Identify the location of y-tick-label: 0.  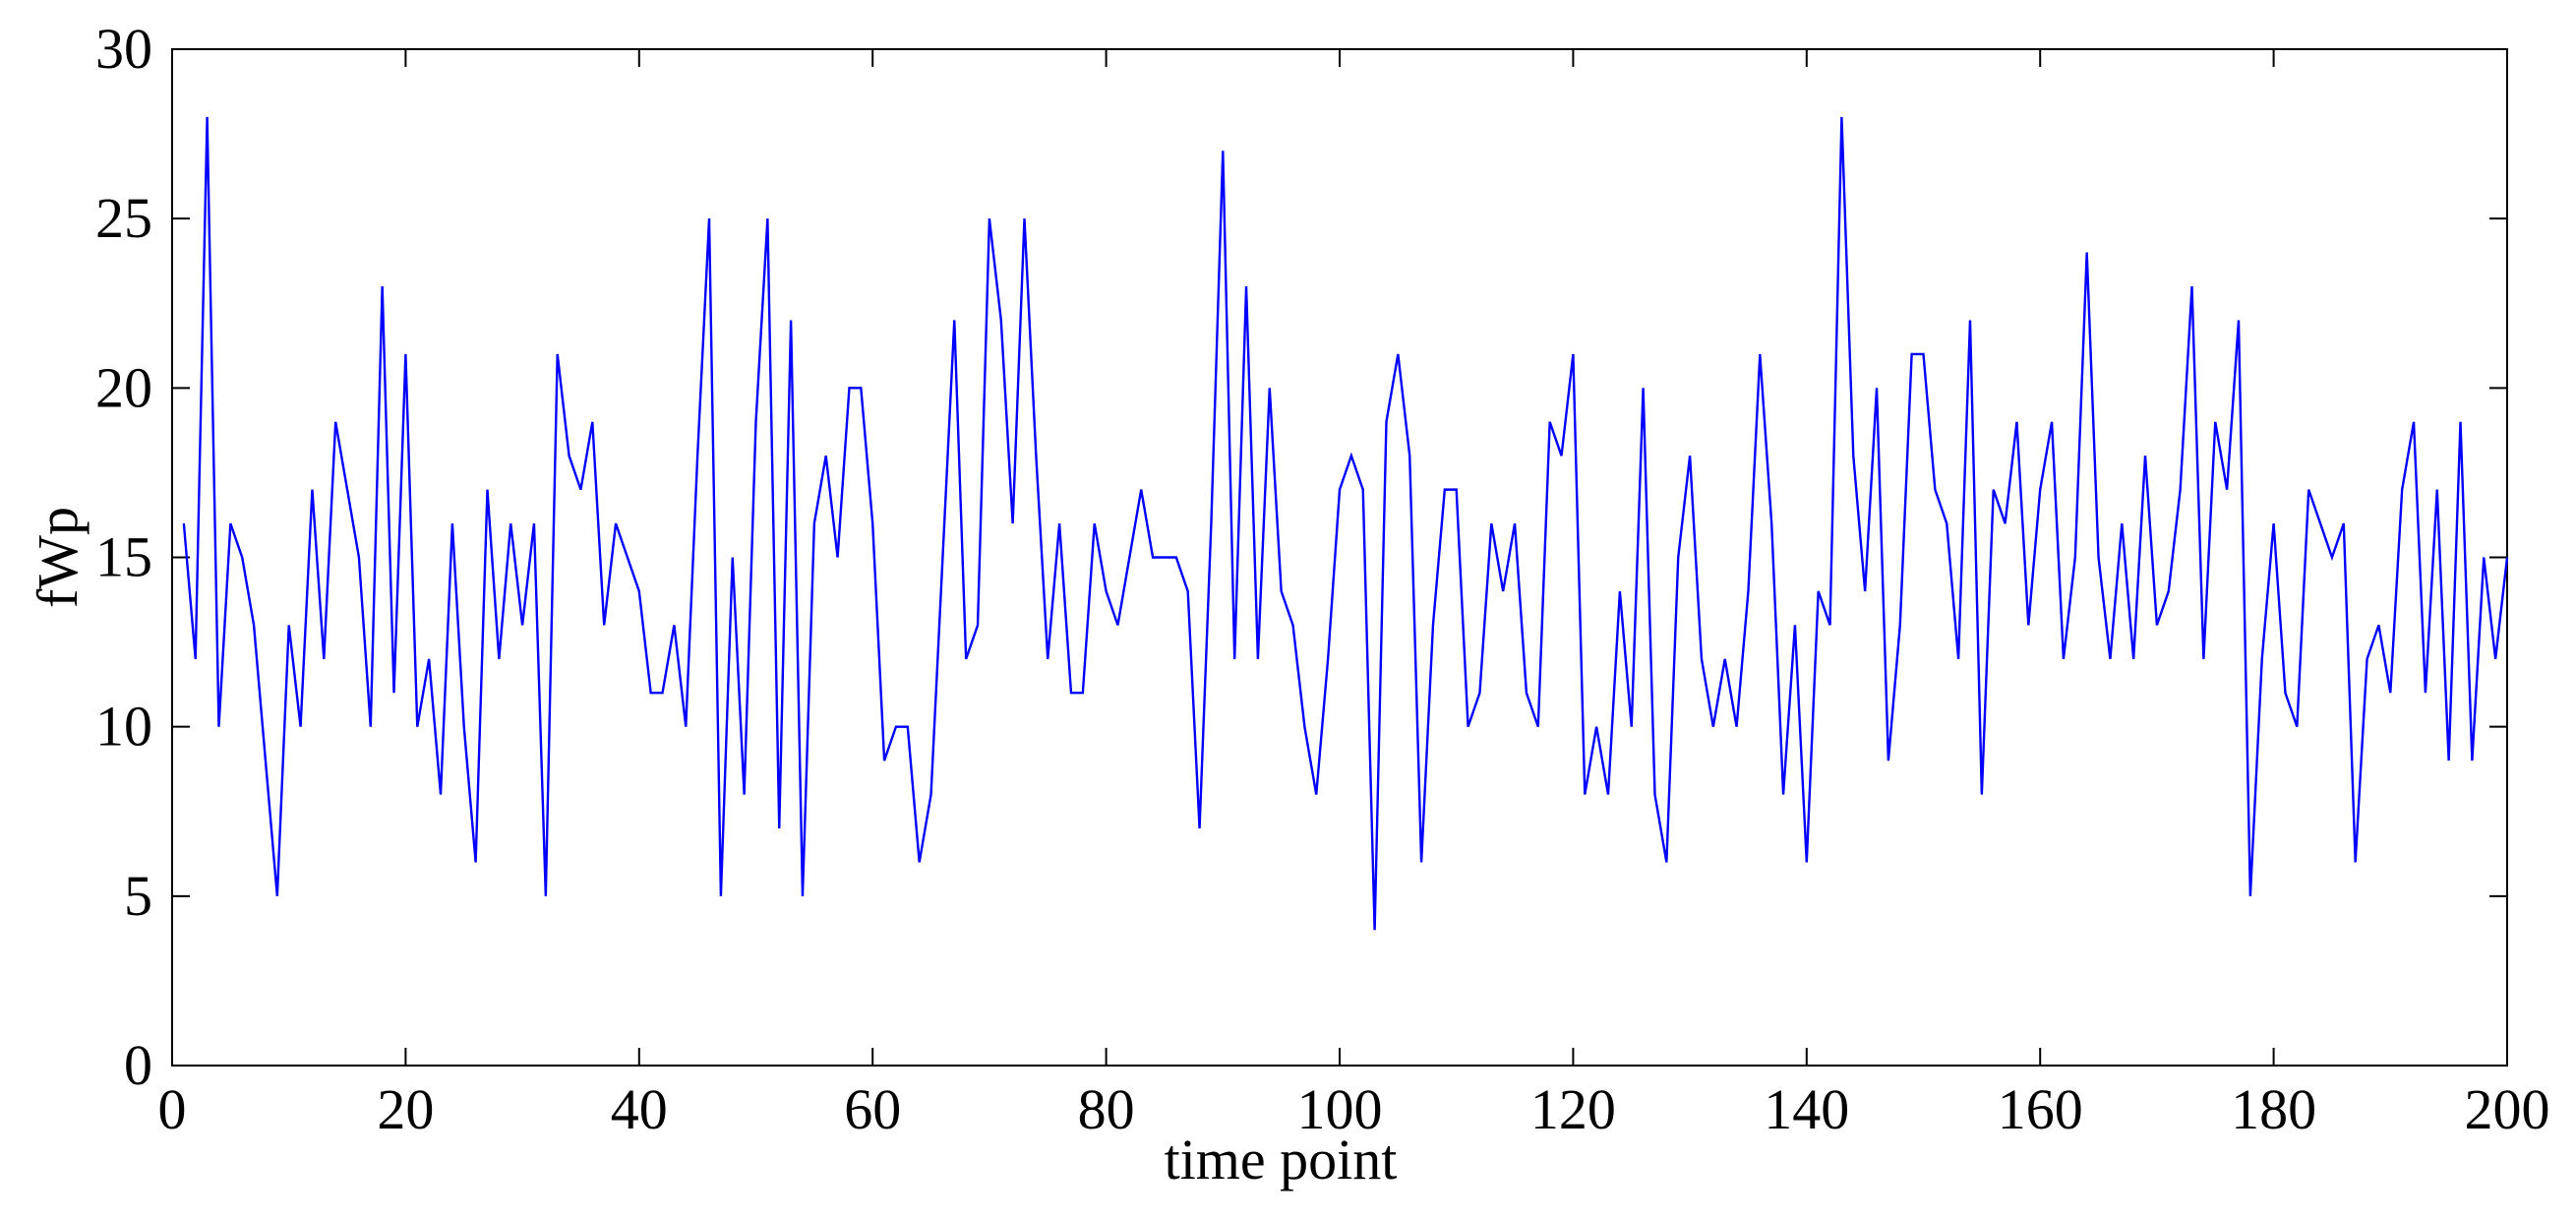
(138, 1065).